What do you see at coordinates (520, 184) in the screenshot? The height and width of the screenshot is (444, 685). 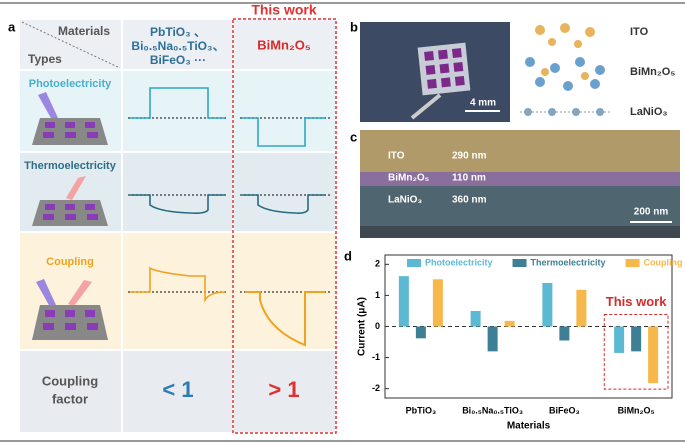 I see `panel-c-sem` at bounding box center [520, 184].